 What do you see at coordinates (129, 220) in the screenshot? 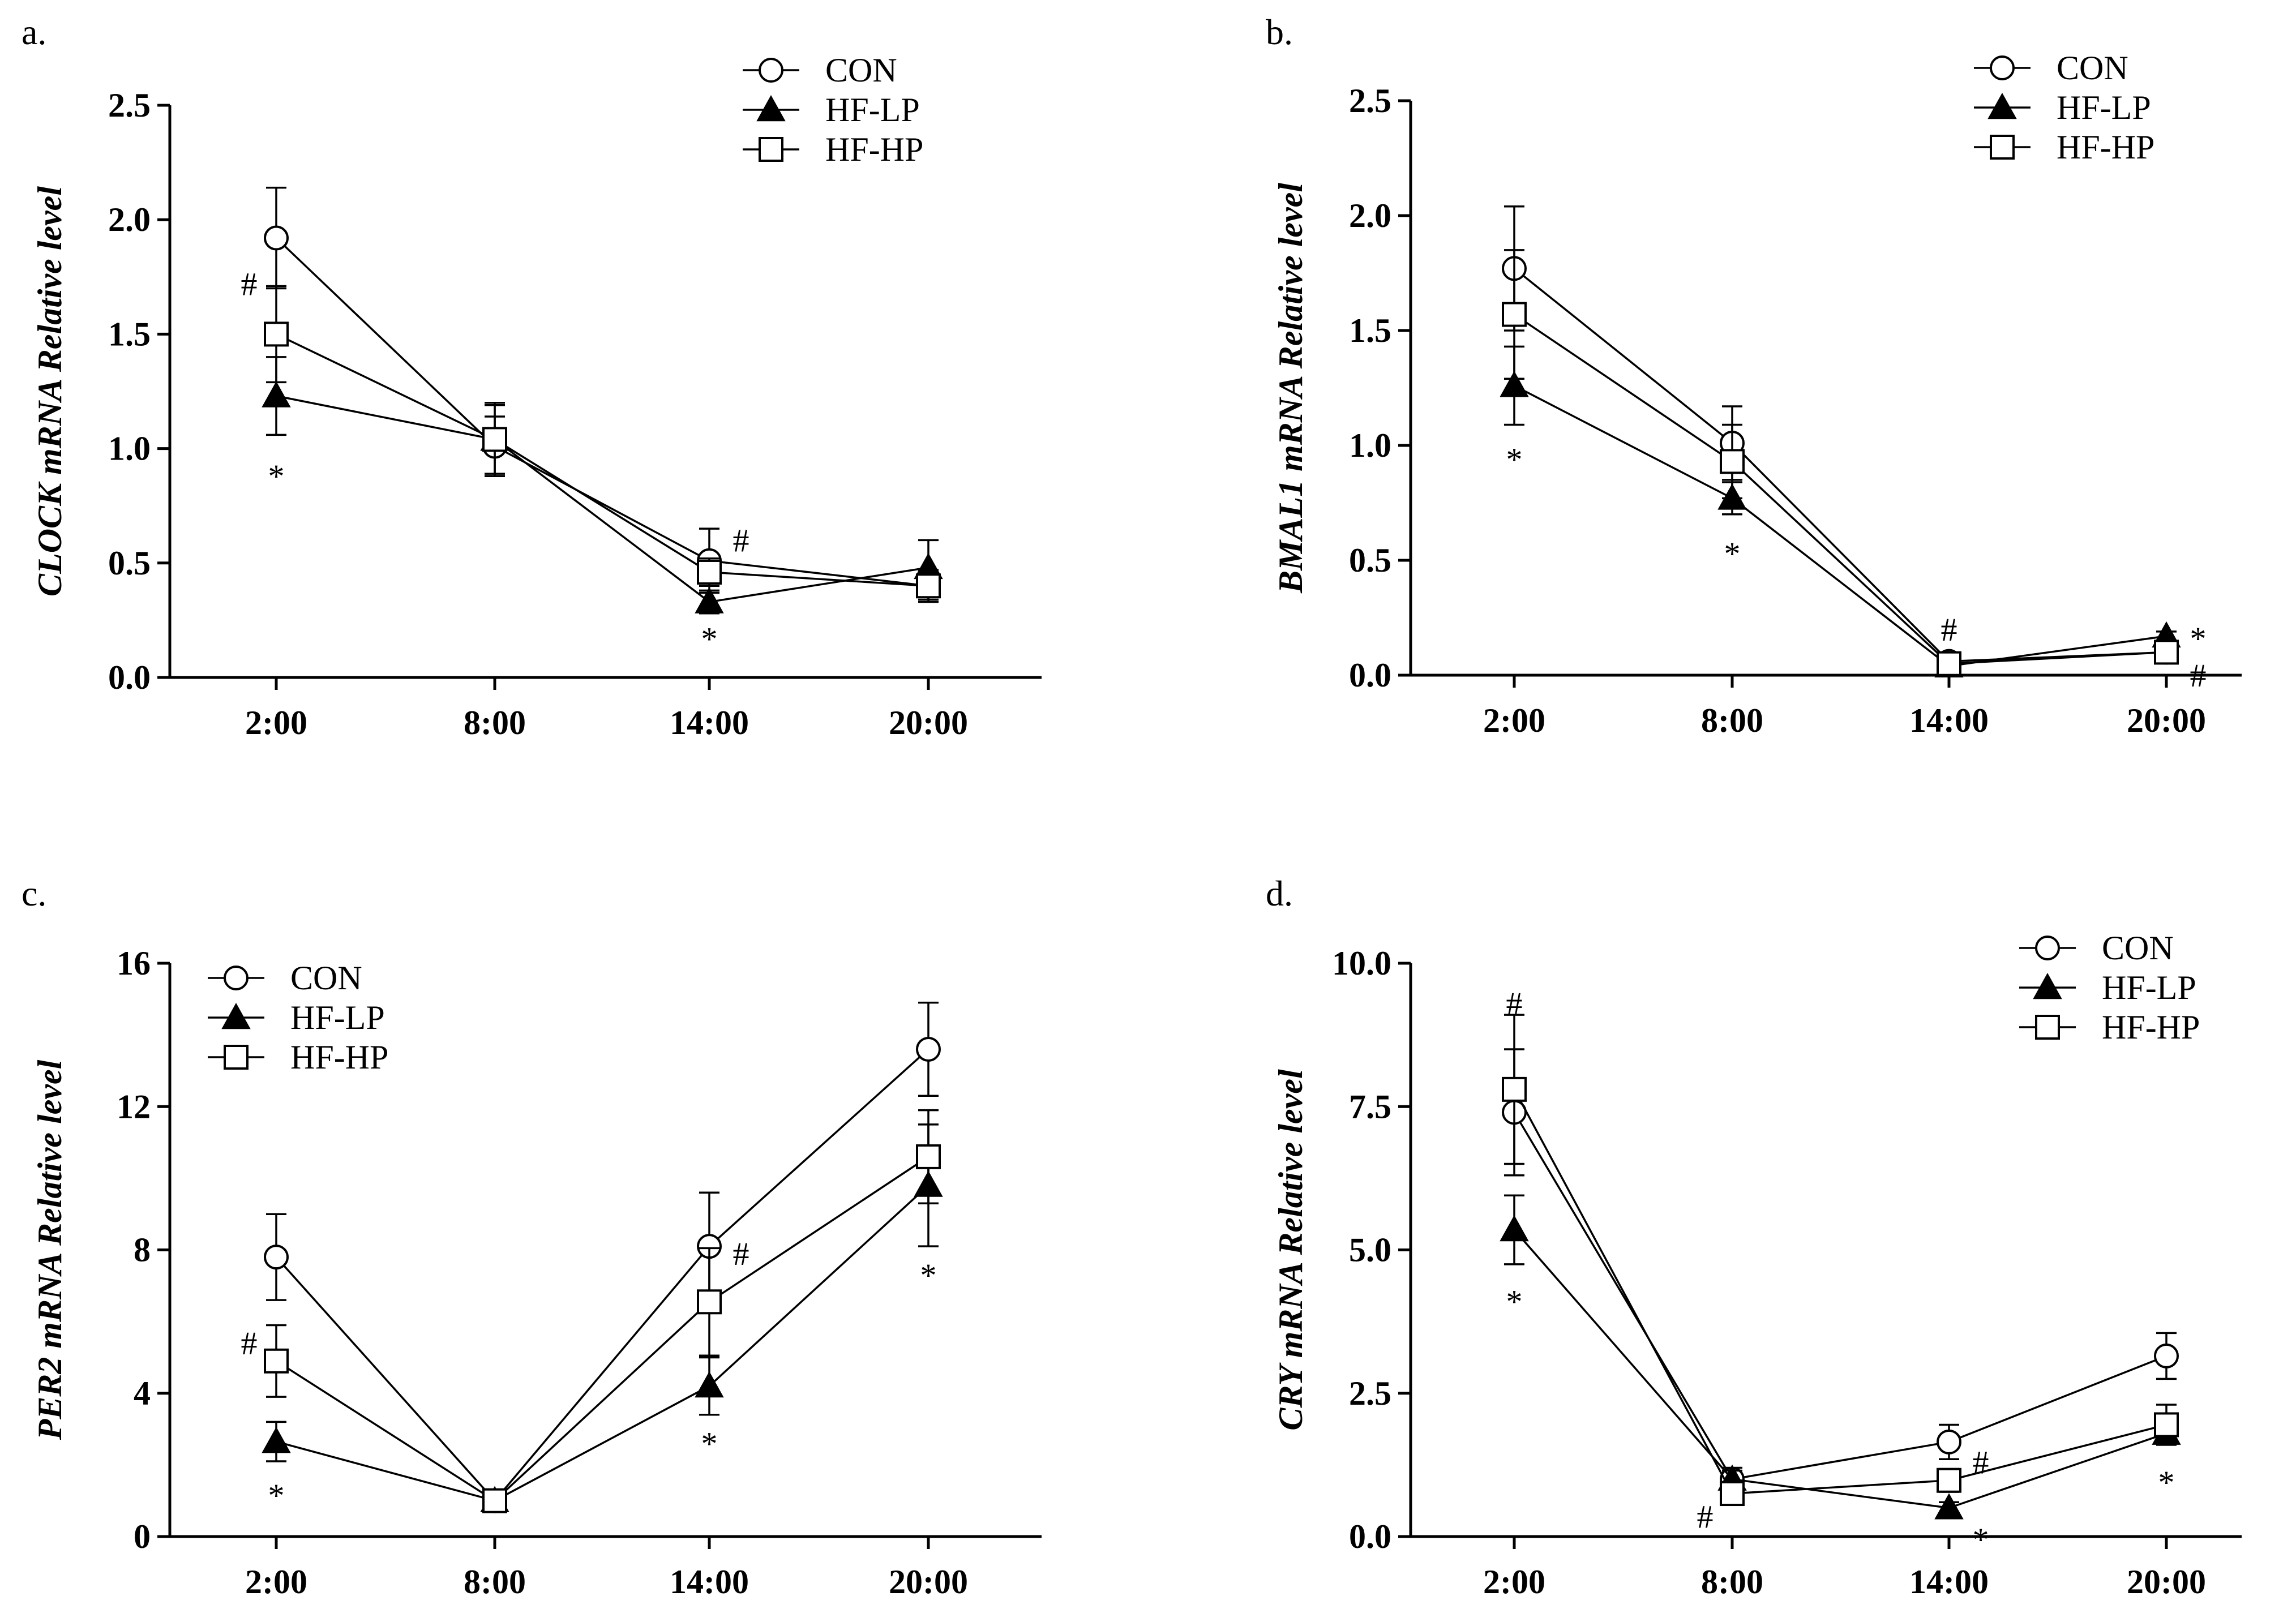
I see `y-tick-label: 2.0` at bounding box center [129, 220].